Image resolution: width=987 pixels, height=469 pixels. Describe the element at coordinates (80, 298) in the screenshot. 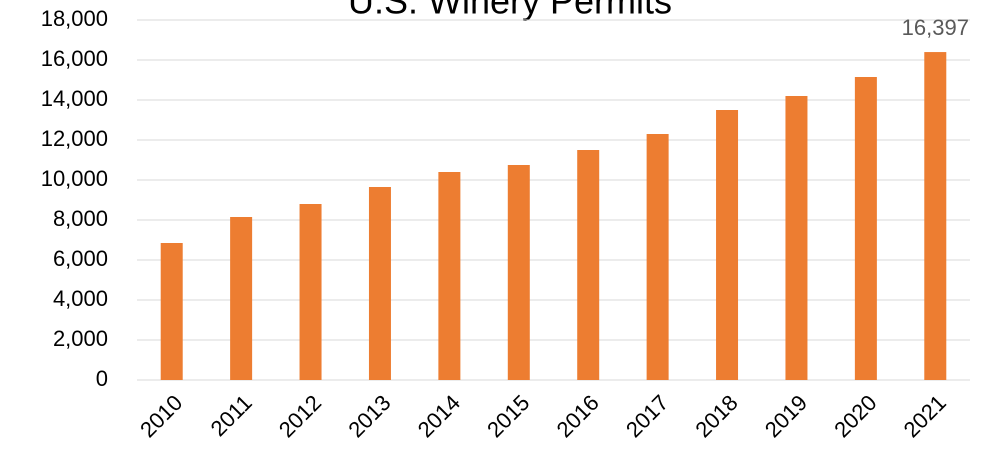

I see `y-tick-label: 4,000` at that location.